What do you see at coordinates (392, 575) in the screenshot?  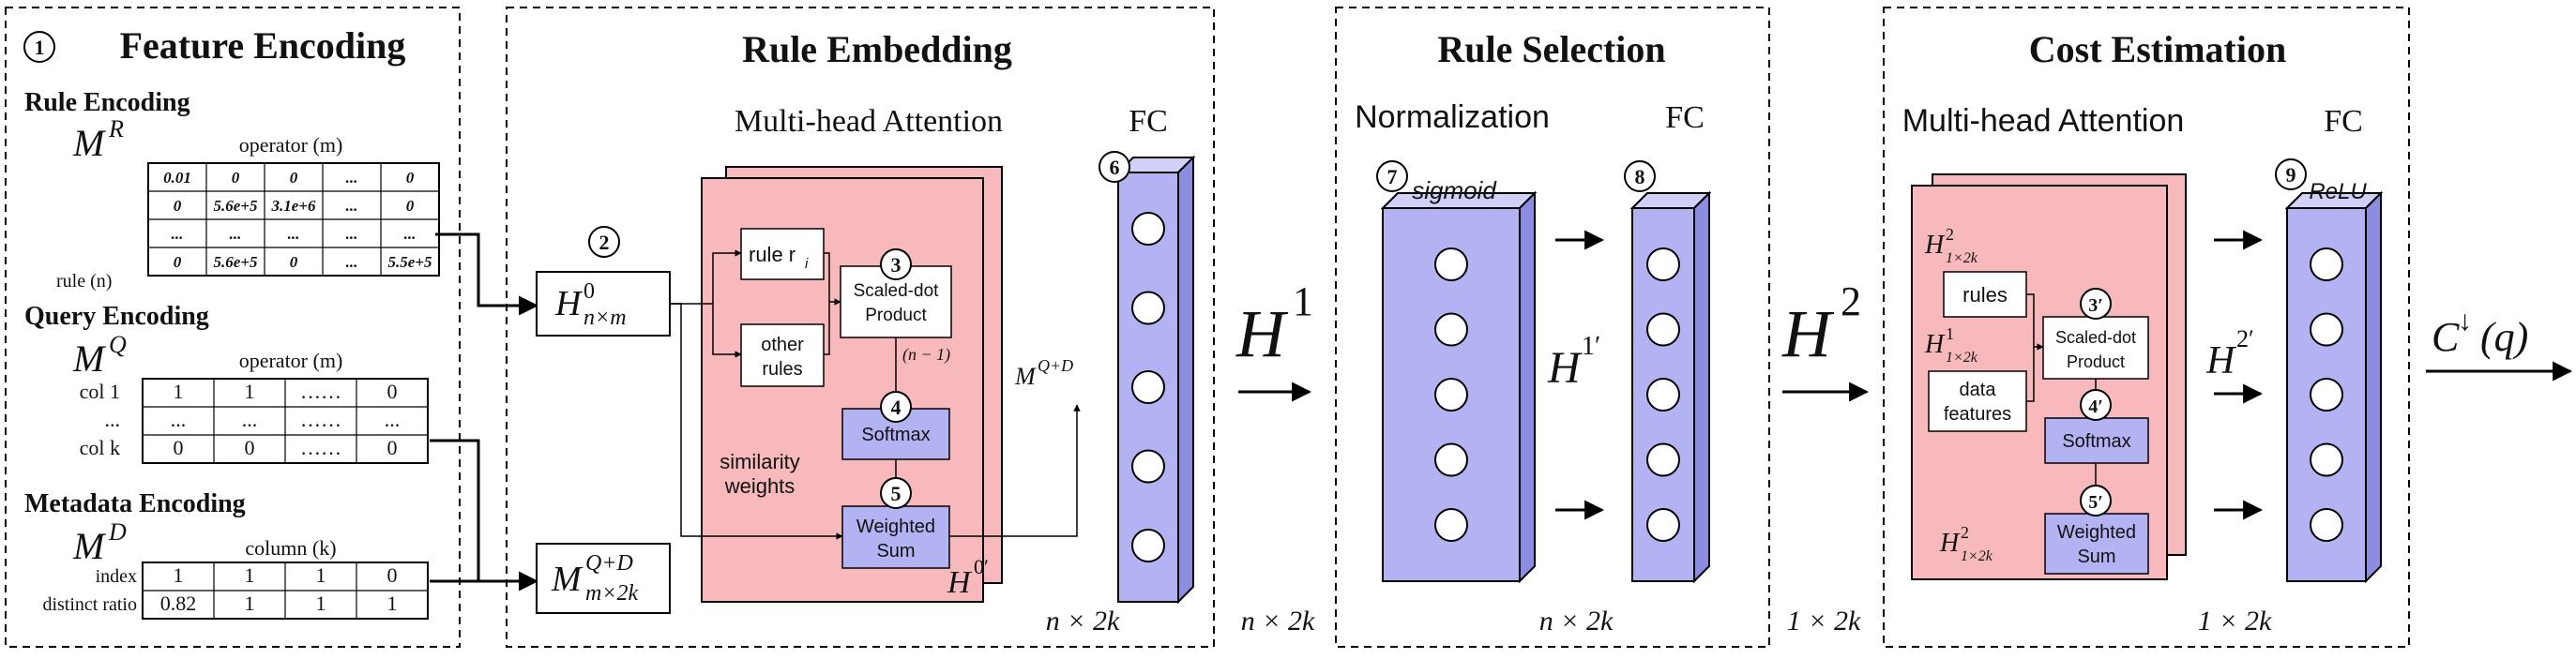 I see `meta-table-cell: 0` at bounding box center [392, 575].